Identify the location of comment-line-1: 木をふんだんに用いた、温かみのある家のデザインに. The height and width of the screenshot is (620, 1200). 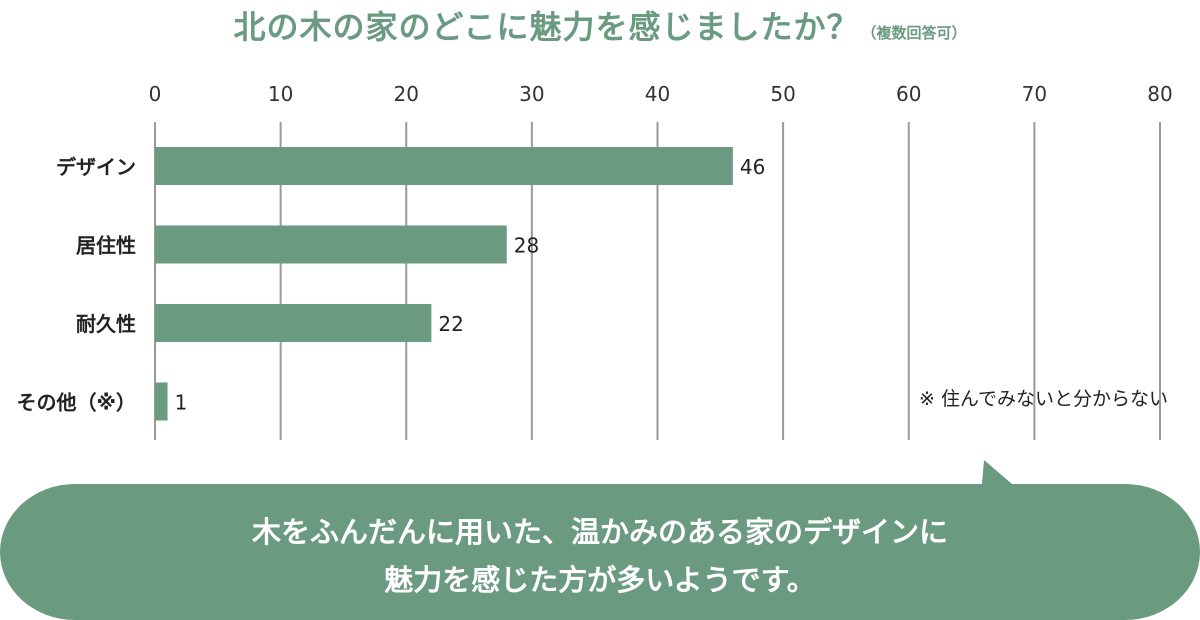
(599, 532).